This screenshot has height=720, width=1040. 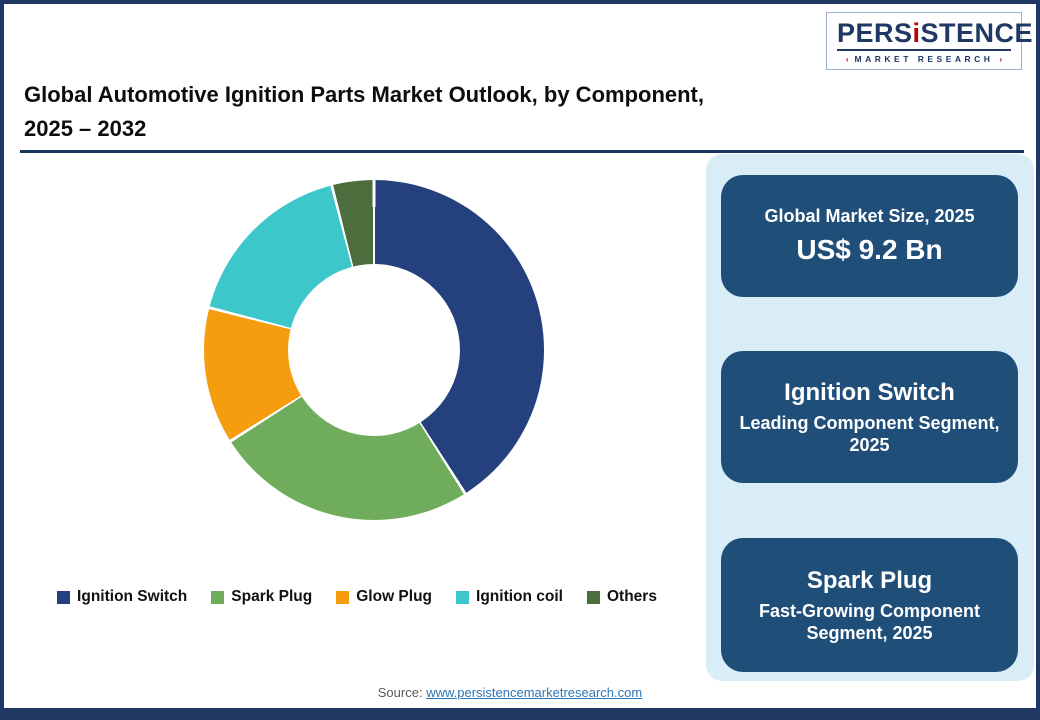 I want to click on fast-growing-segment-card-title: Spark Plug, so click(x=869, y=580).